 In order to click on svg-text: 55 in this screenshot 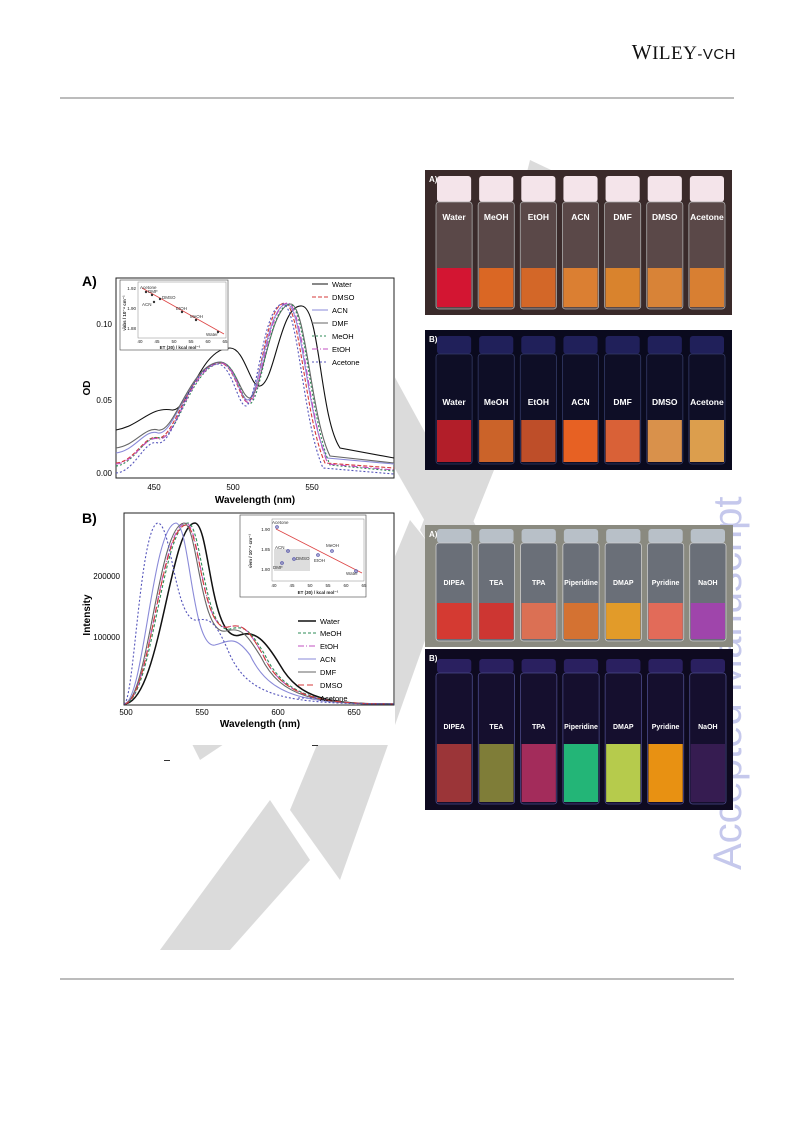, I will do `click(328, 585)`.